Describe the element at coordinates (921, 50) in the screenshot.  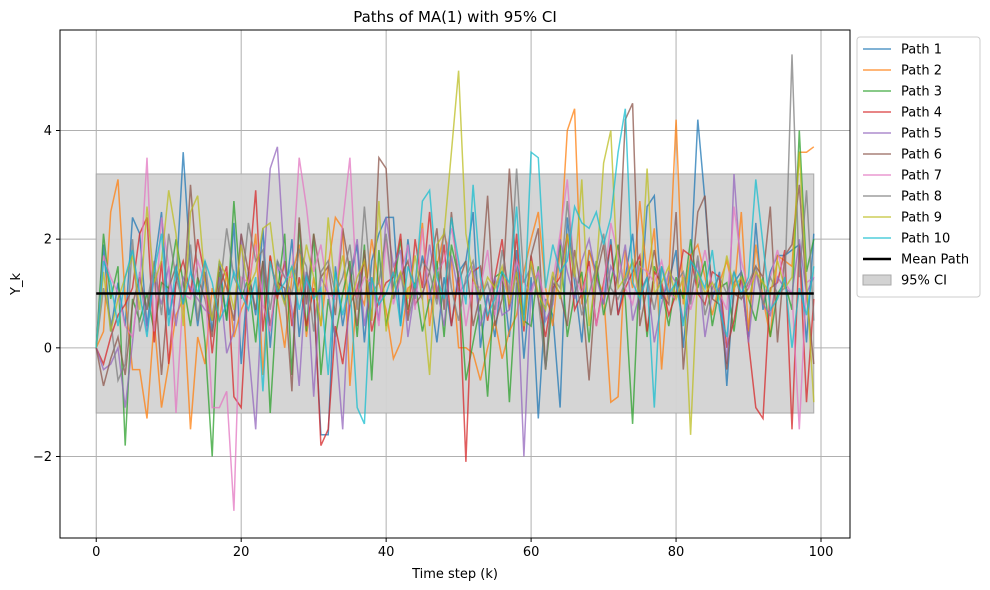
I see `legend-label: Path 1` at that location.